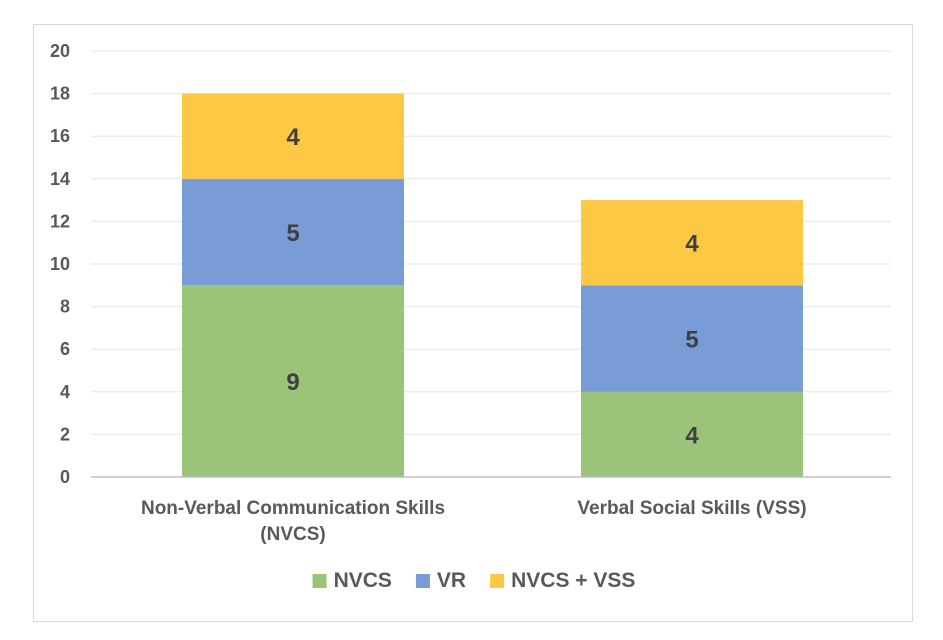 This screenshot has height=640, width=943. Describe the element at coordinates (60, 136) in the screenshot. I see `y-tick-label: 16` at that location.